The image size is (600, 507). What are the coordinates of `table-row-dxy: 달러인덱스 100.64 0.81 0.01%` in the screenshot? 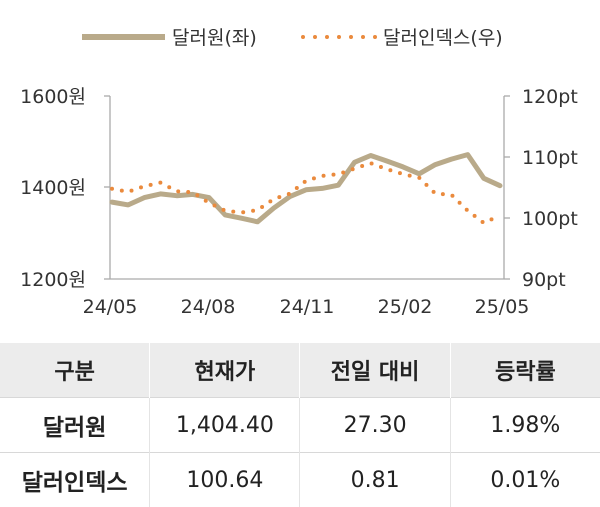 It's located at (300, 480).